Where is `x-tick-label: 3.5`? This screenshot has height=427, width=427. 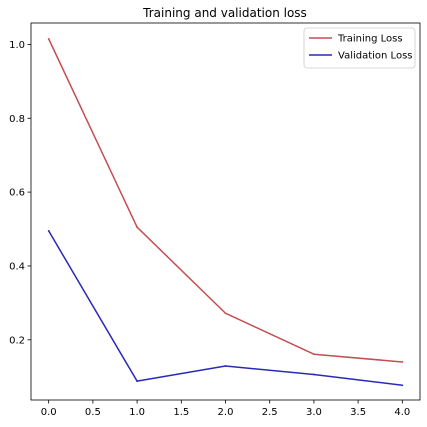
x-tick-label: 3.5 is located at coordinates (358, 412).